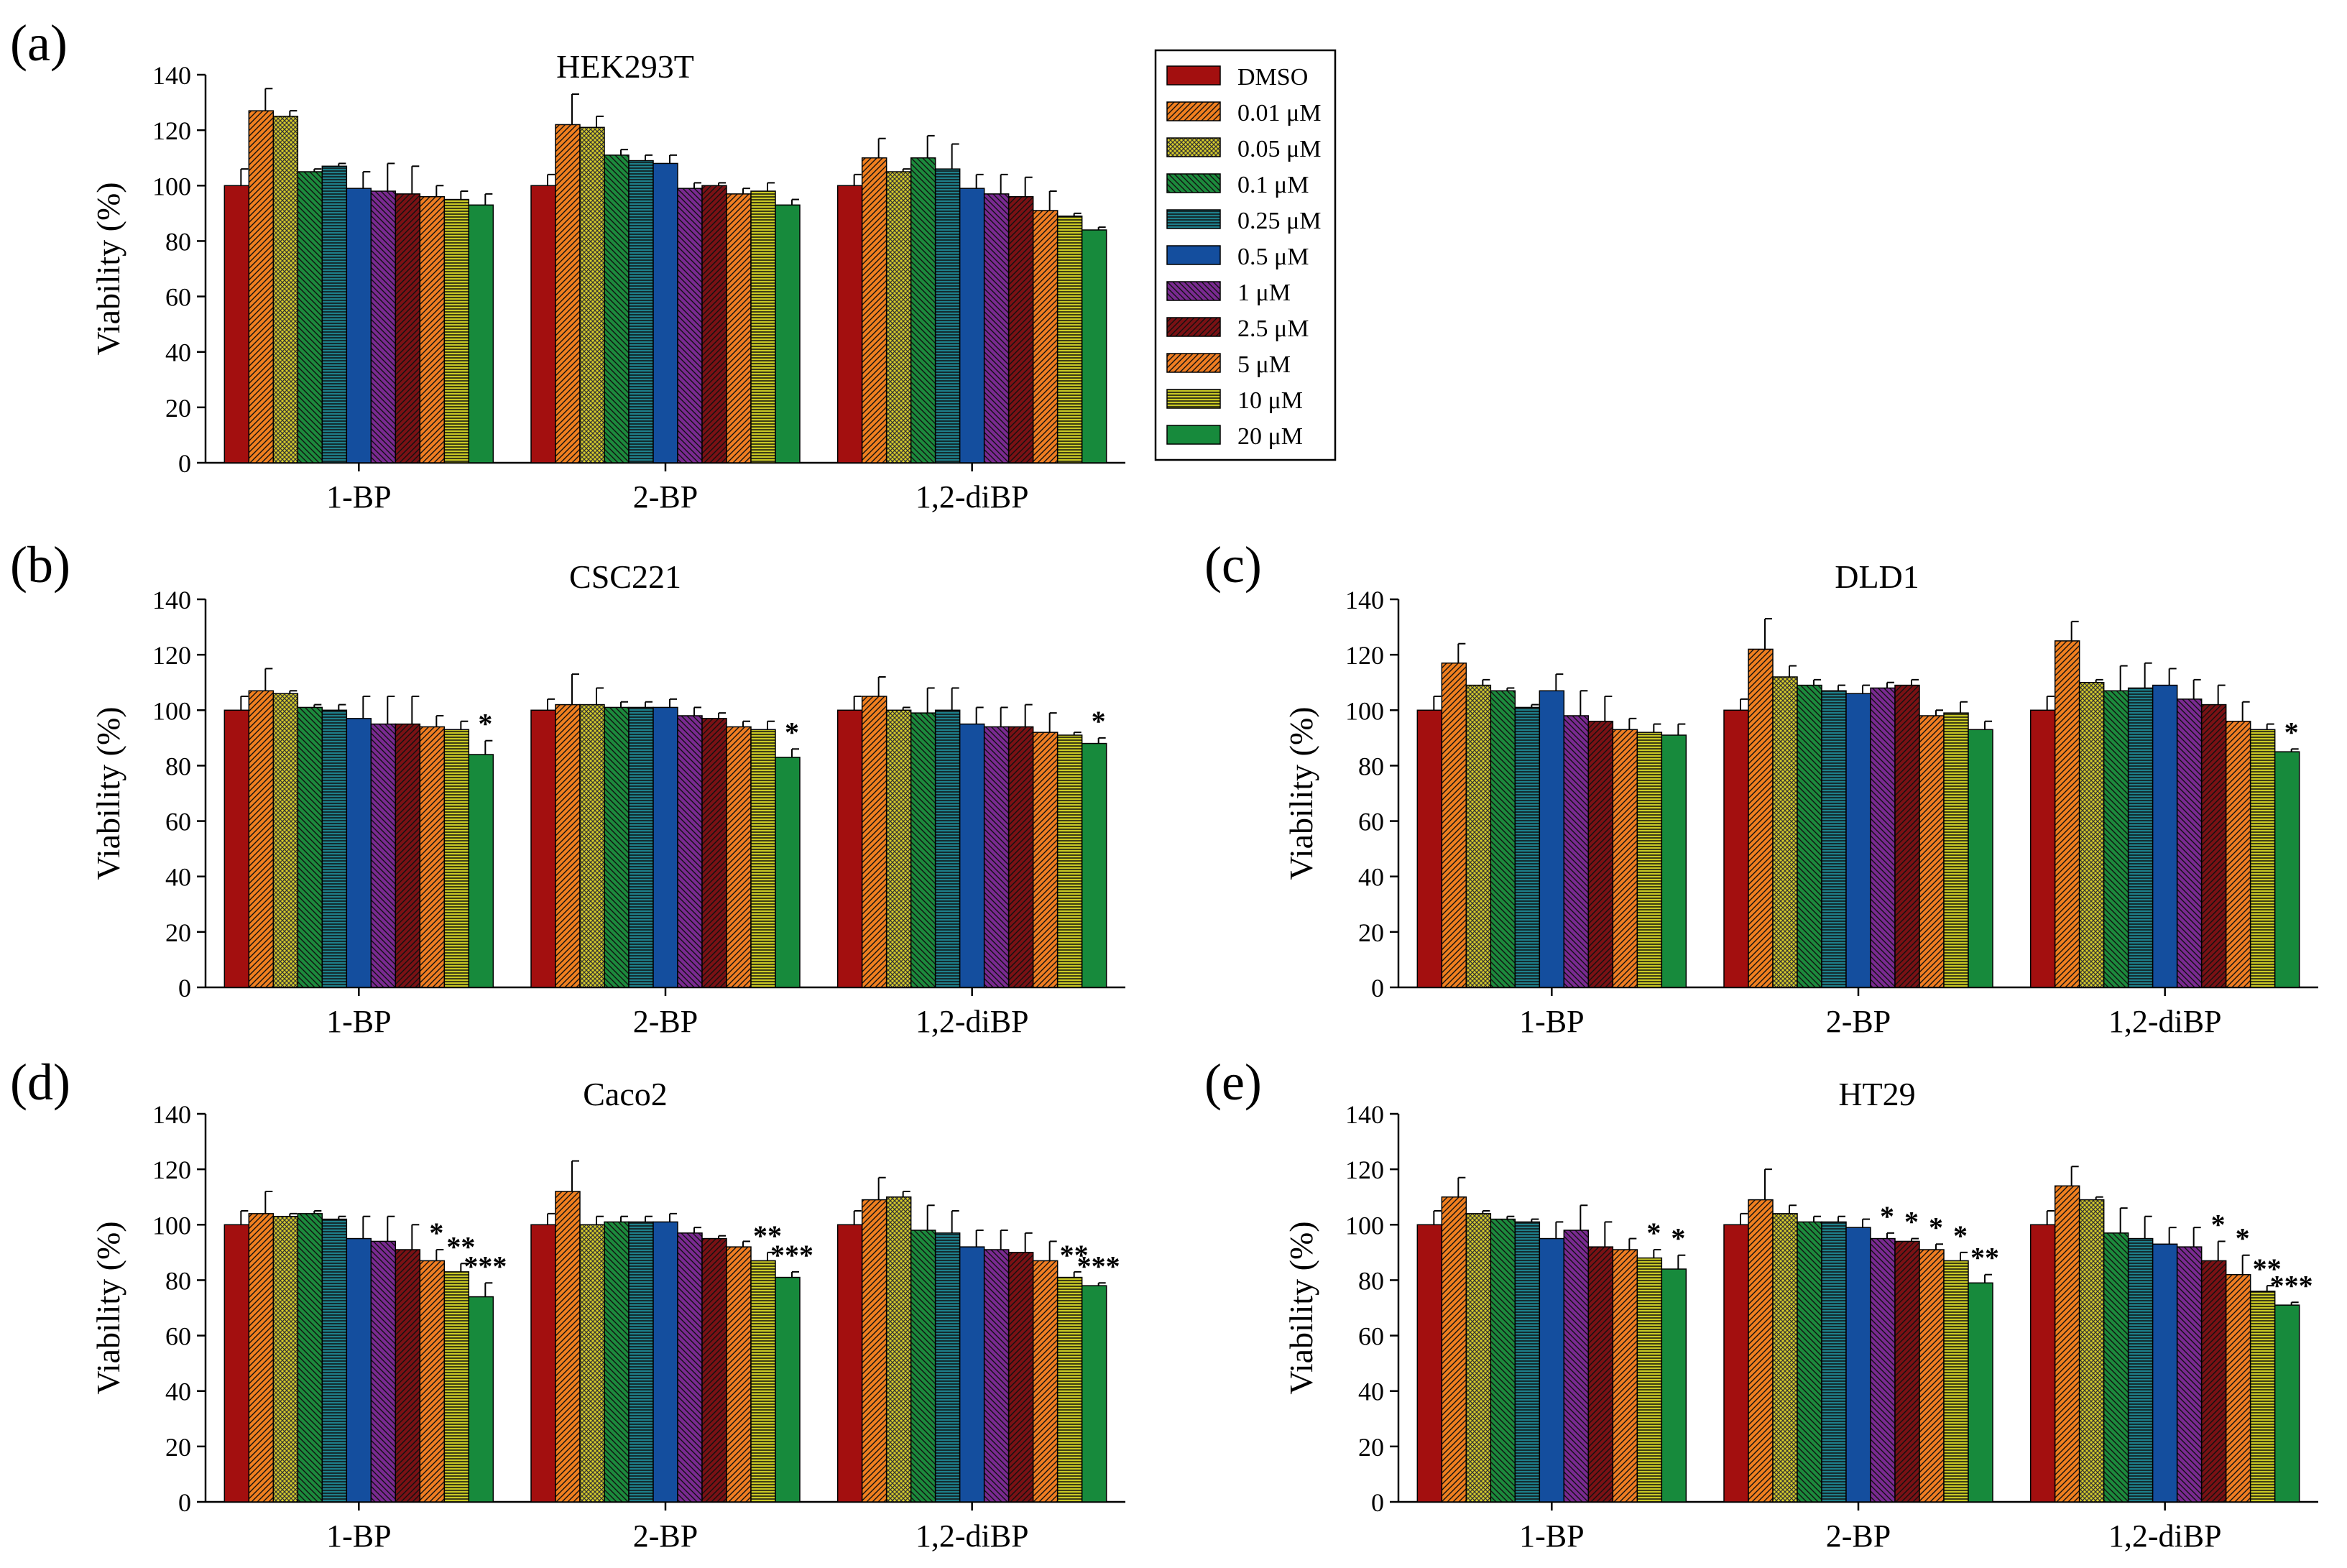  Describe the element at coordinates (39, 43) in the screenshot. I see `panel-label: (a)` at that location.